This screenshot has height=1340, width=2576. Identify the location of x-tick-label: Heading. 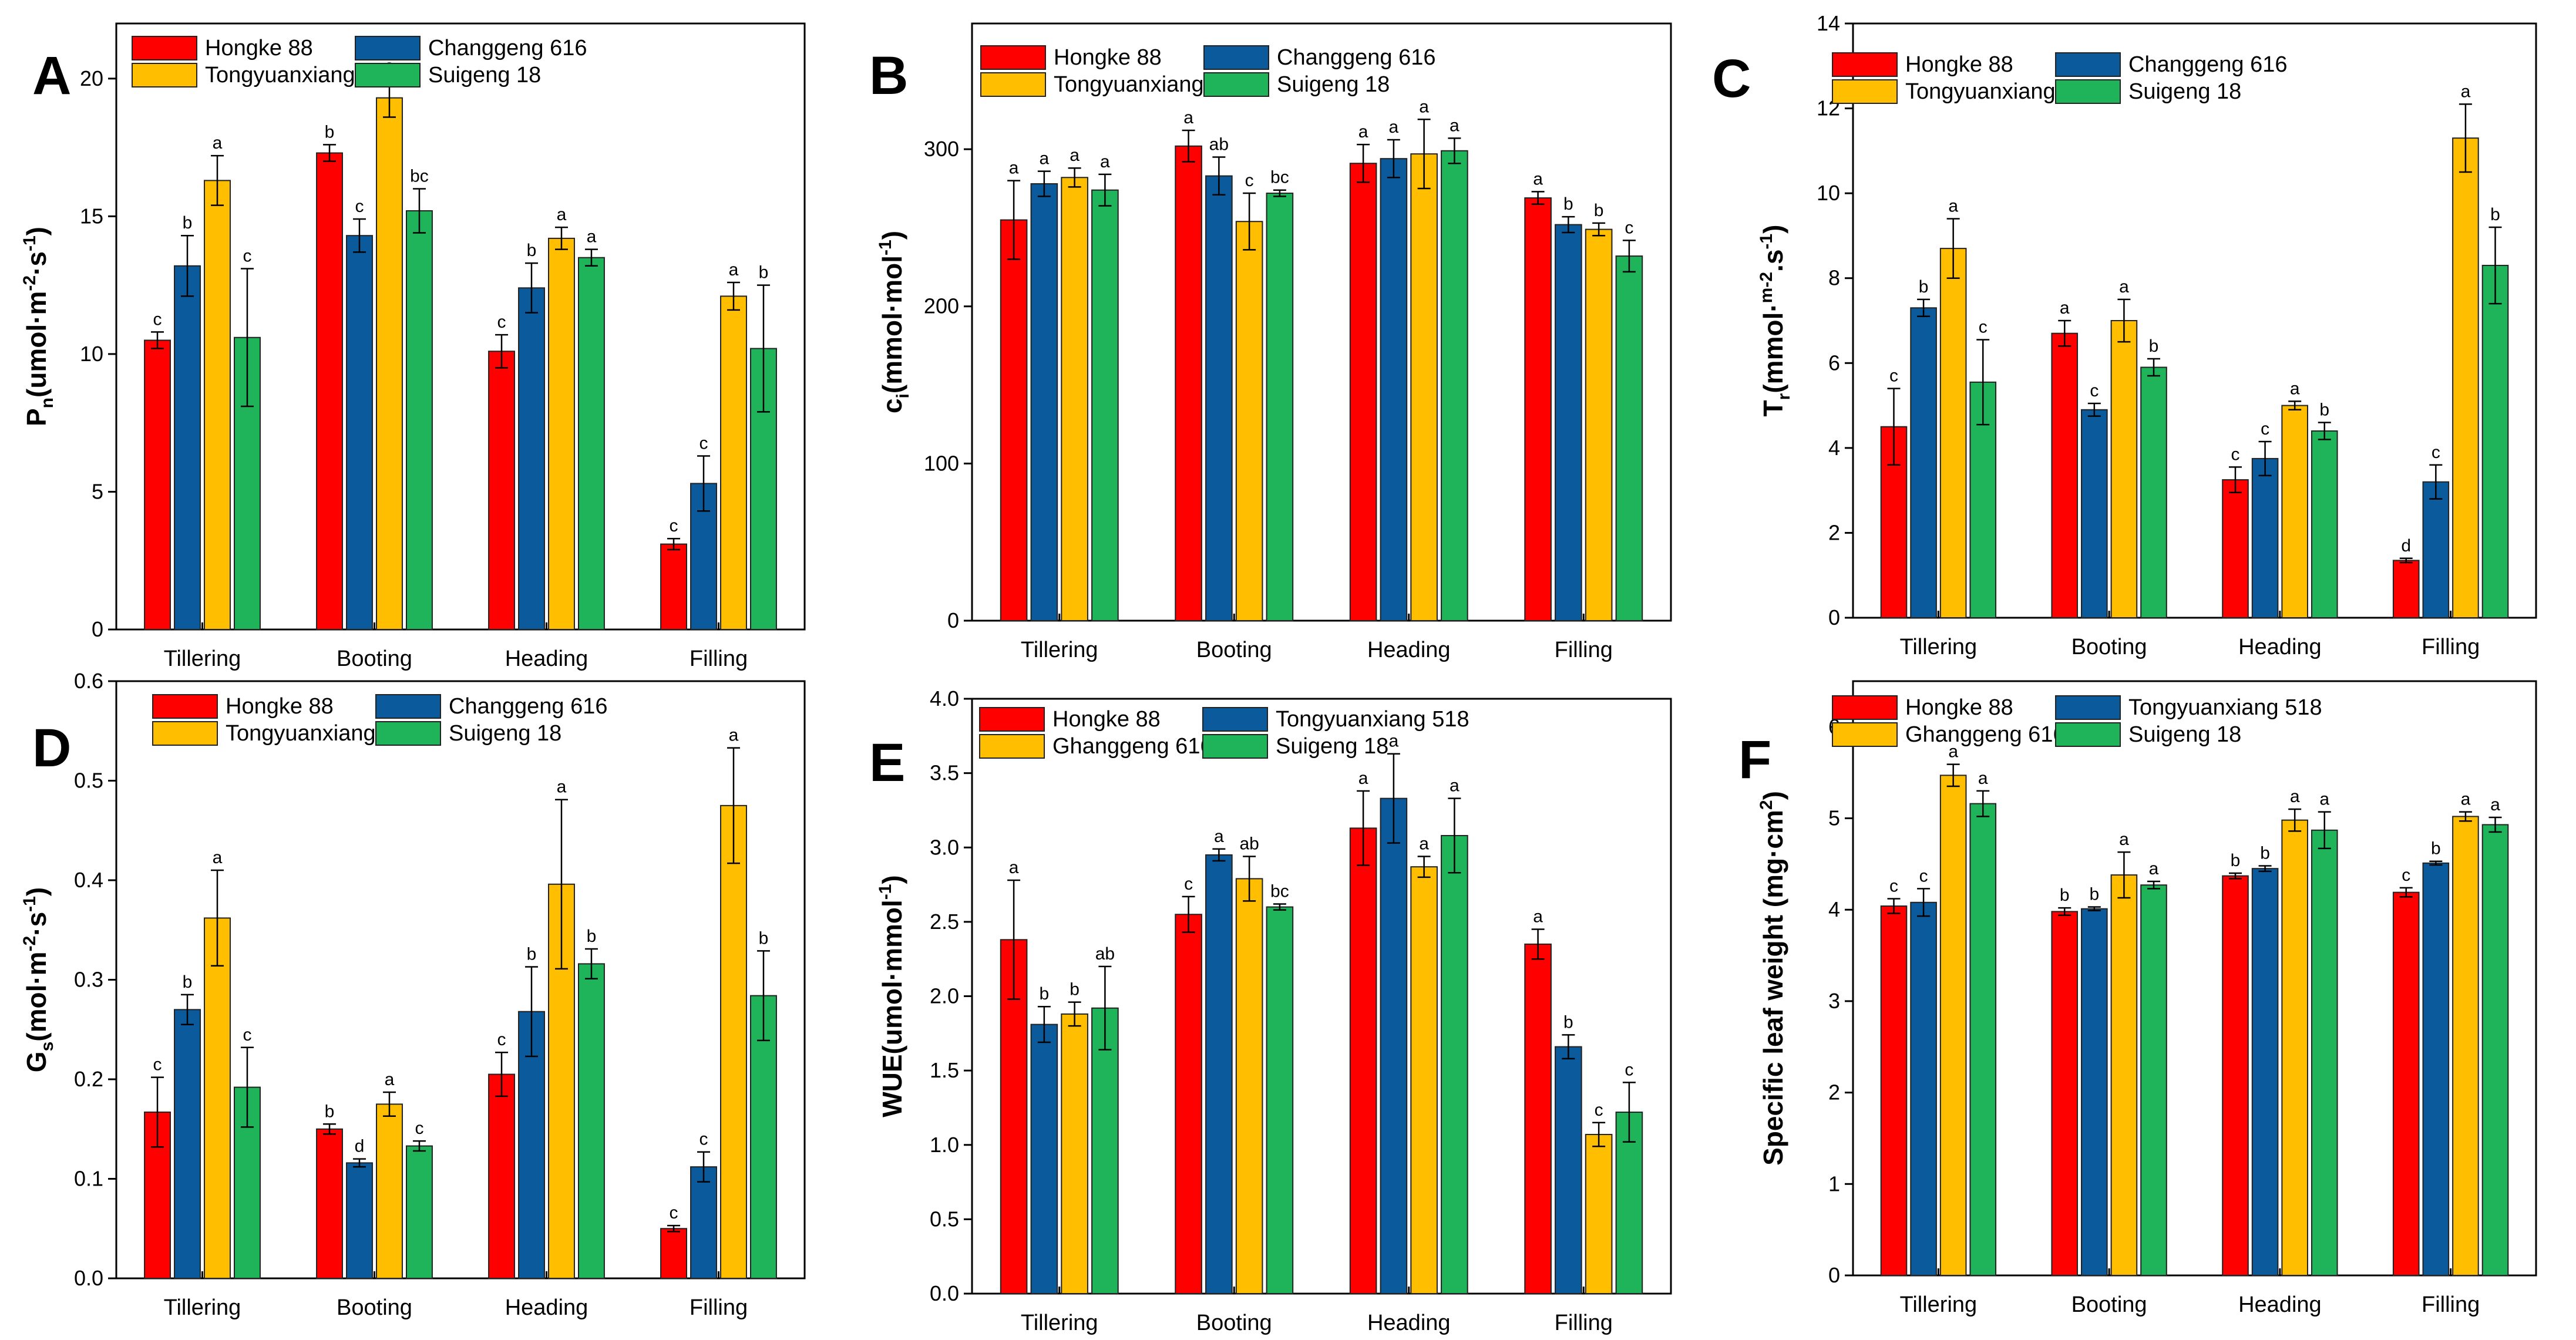
(2280, 647).